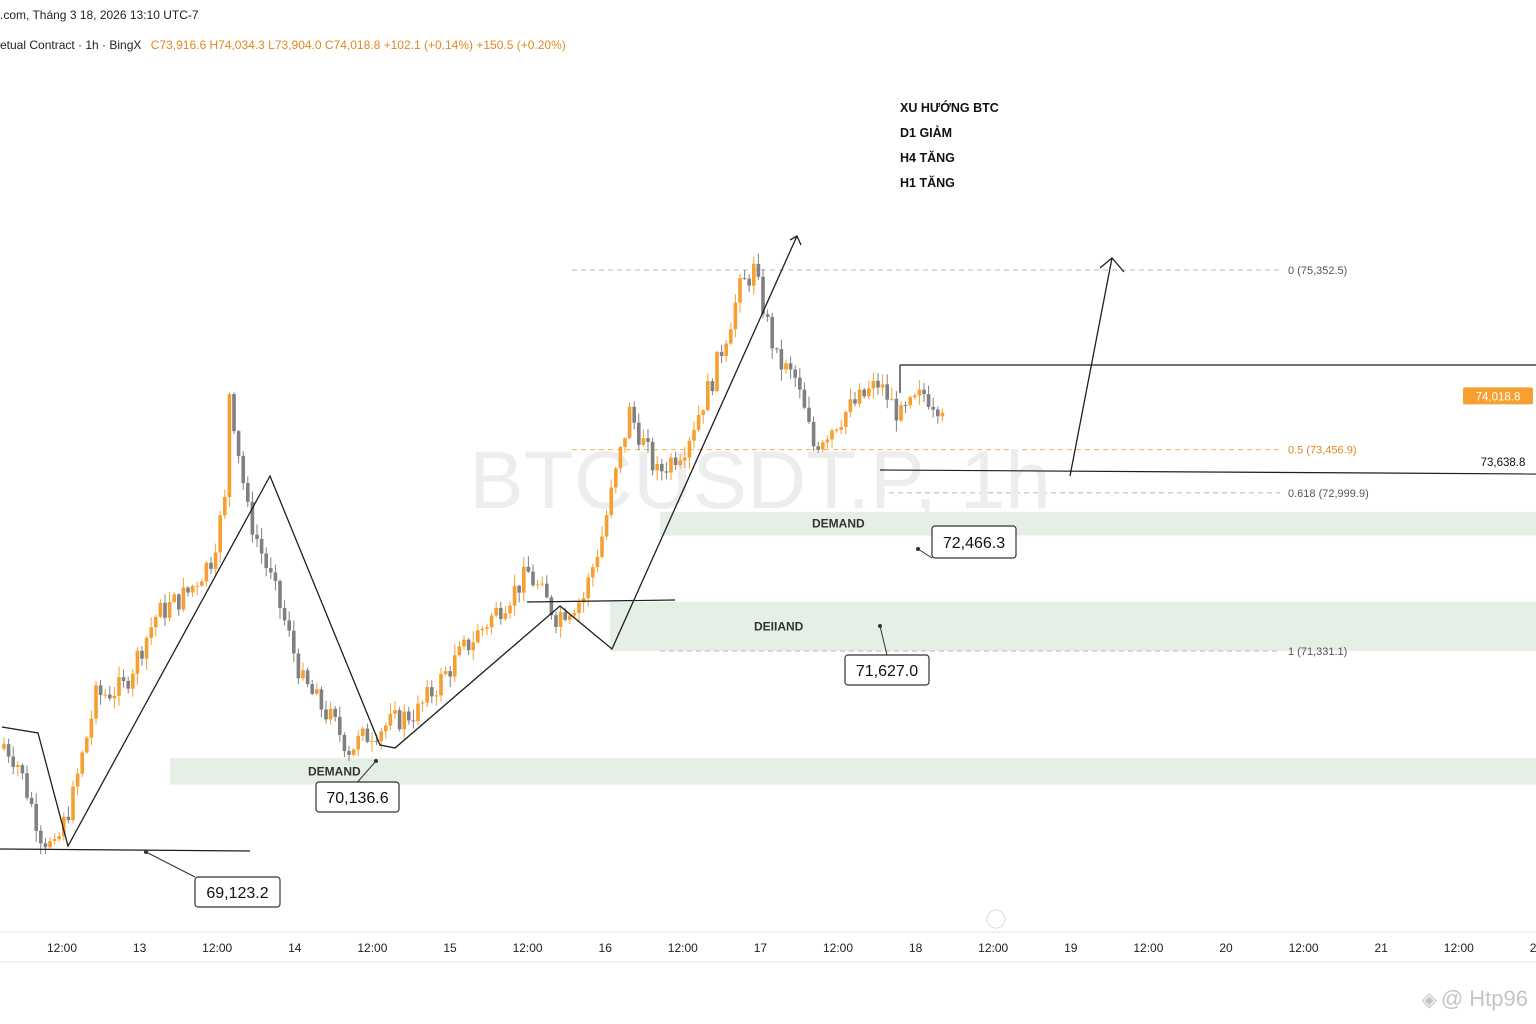 The width and height of the screenshot is (1536, 1024). Describe the element at coordinates (1226, 948) in the screenshot. I see `time-axis-tick: 20` at that location.